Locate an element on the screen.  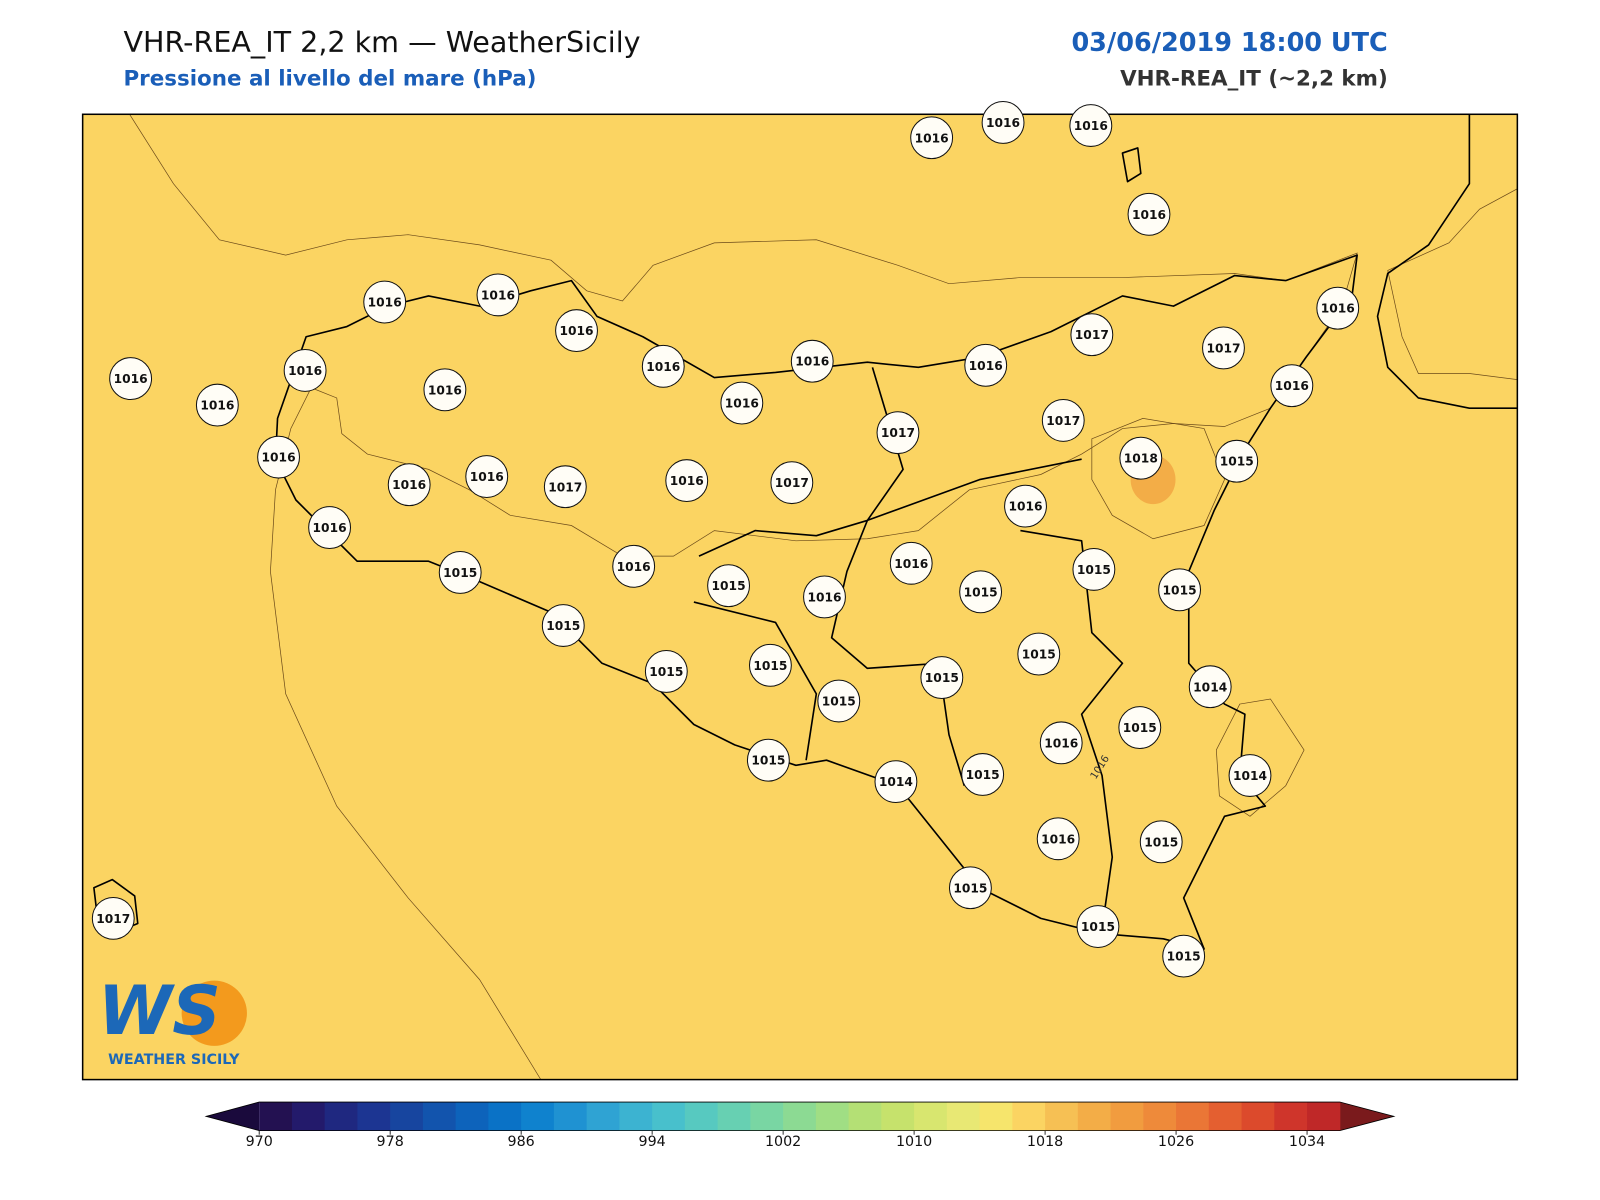
logo-sun is located at coordinates (214, 1013).